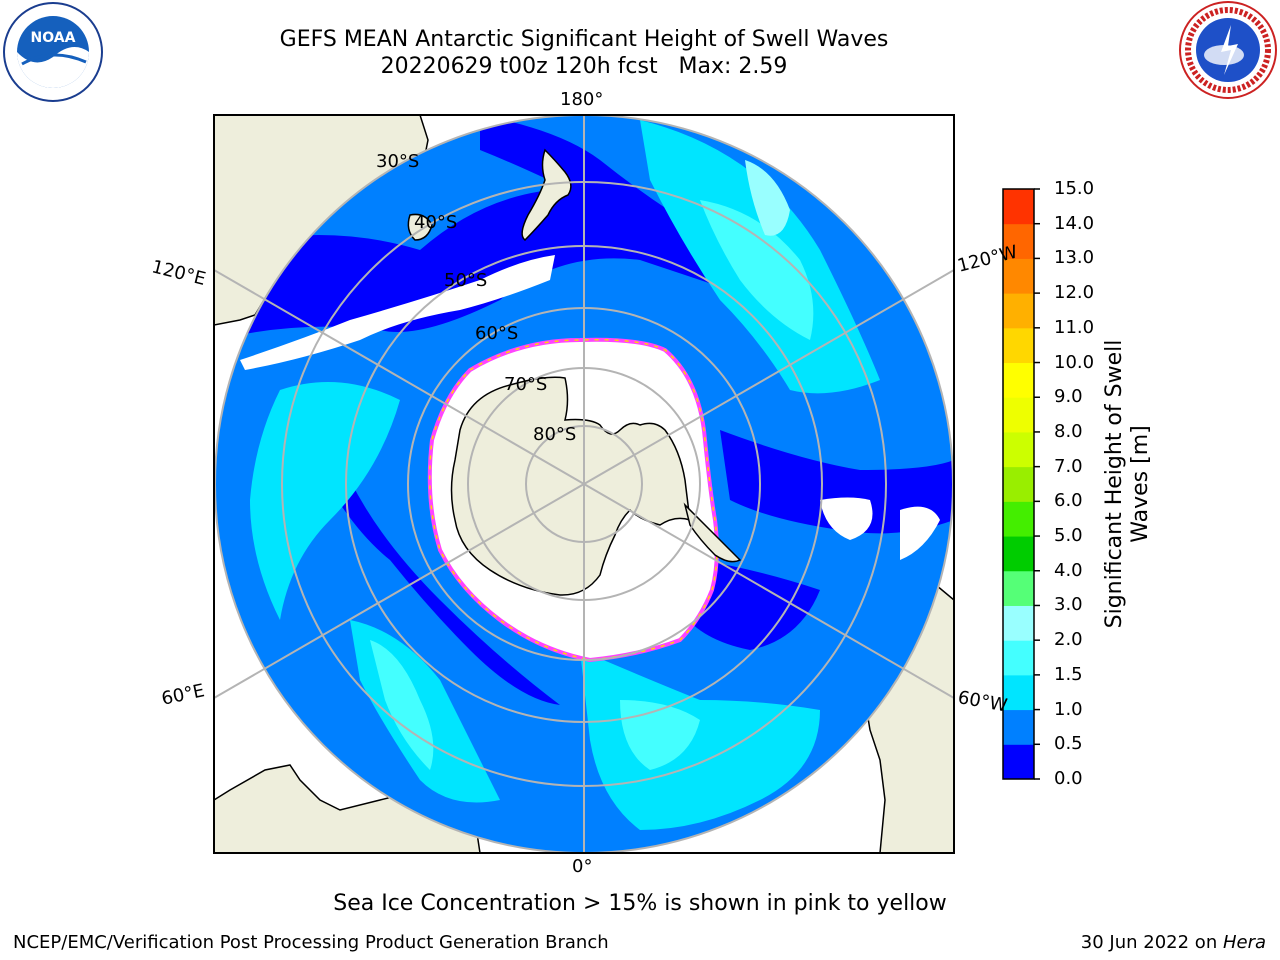 This screenshot has width=1280, height=960. I want to click on colorbar-tick-label: 15.0, so click(1074, 188).